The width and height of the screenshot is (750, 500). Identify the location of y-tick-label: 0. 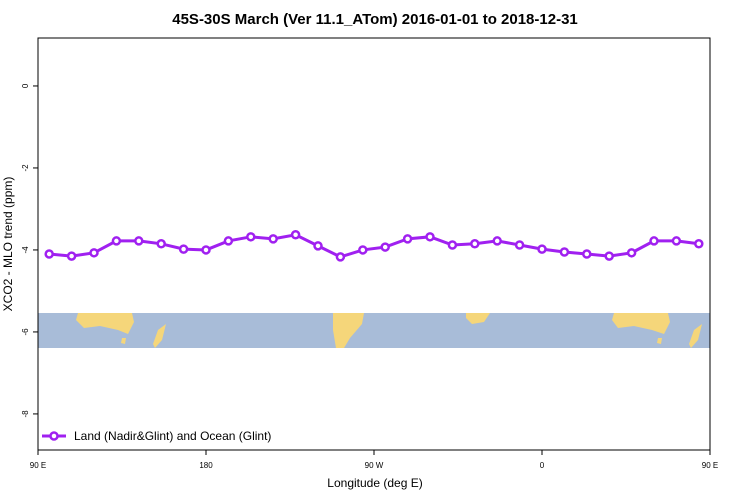
(25, 85).